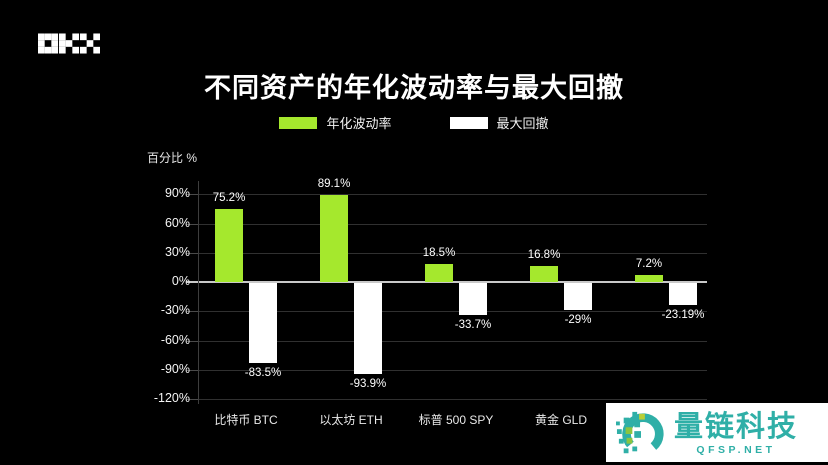  Describe the element at coordinates (192, 341) in the screenshot. I see `tick-mark--60` at that location.